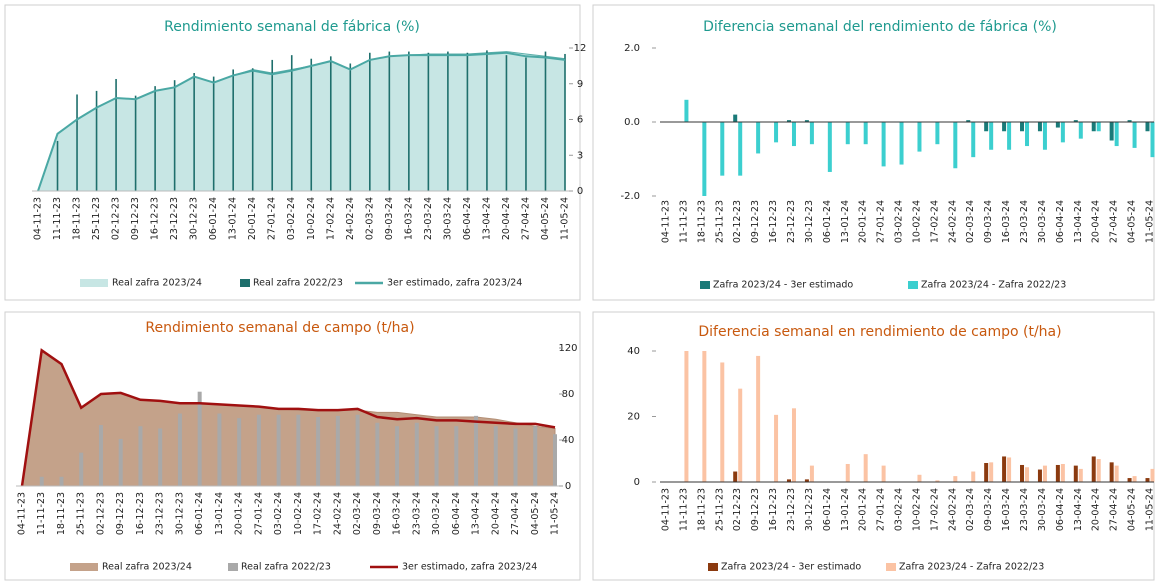  What do you see at coordinates (469, 567) in the screenshot?
I see `legend-label: 3er estimado, zafra 2023/24` at bounding box center [469, 567].